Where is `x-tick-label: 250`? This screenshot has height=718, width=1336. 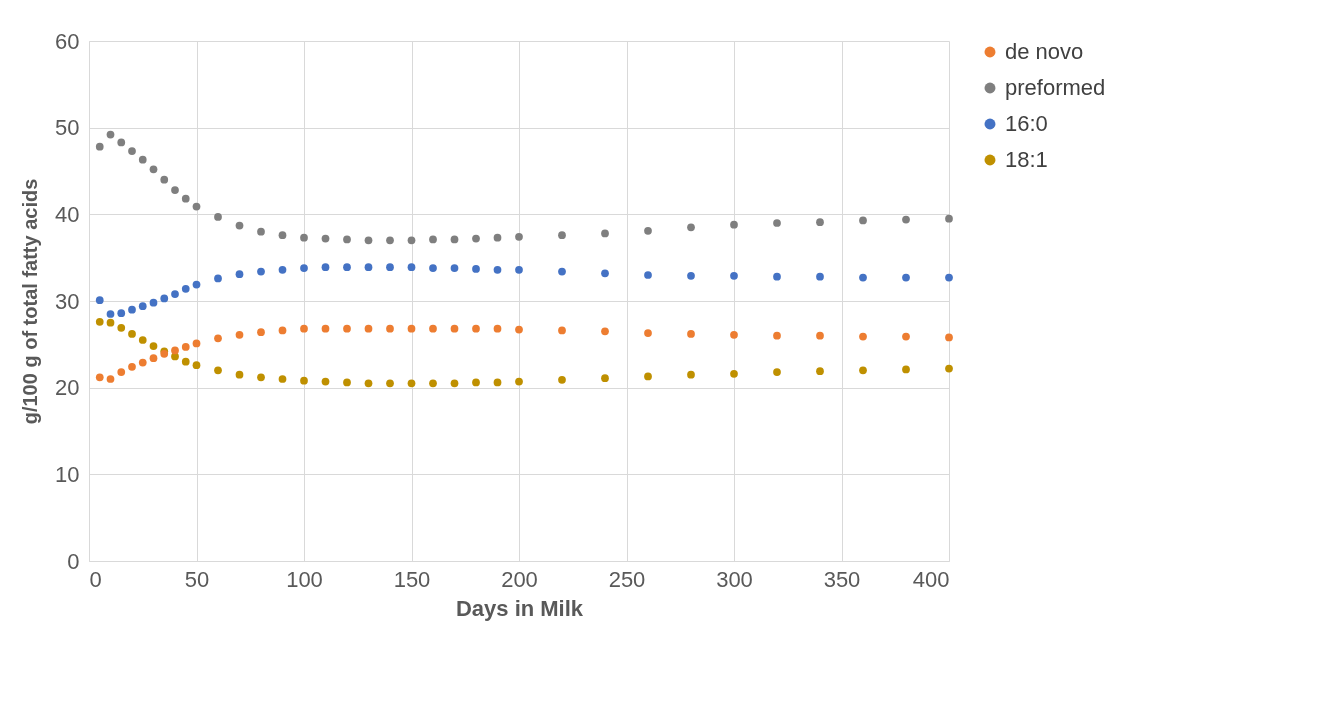 x-tick-label: 250 is located at coordinates (627, 579).